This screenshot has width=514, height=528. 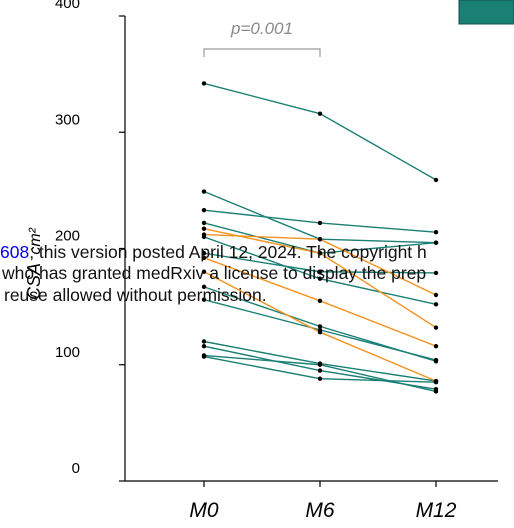 What do you see at coordinates (67, 352) in the screenshot?
I see `y-tick-label: 100` at bounding box center [67, 352].